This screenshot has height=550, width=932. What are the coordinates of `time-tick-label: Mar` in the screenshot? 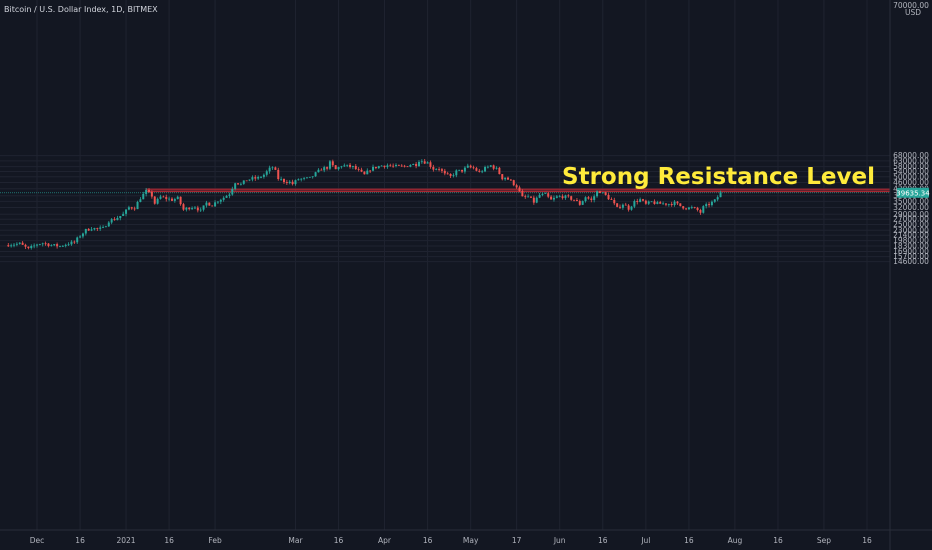 It's located at (295, 540).